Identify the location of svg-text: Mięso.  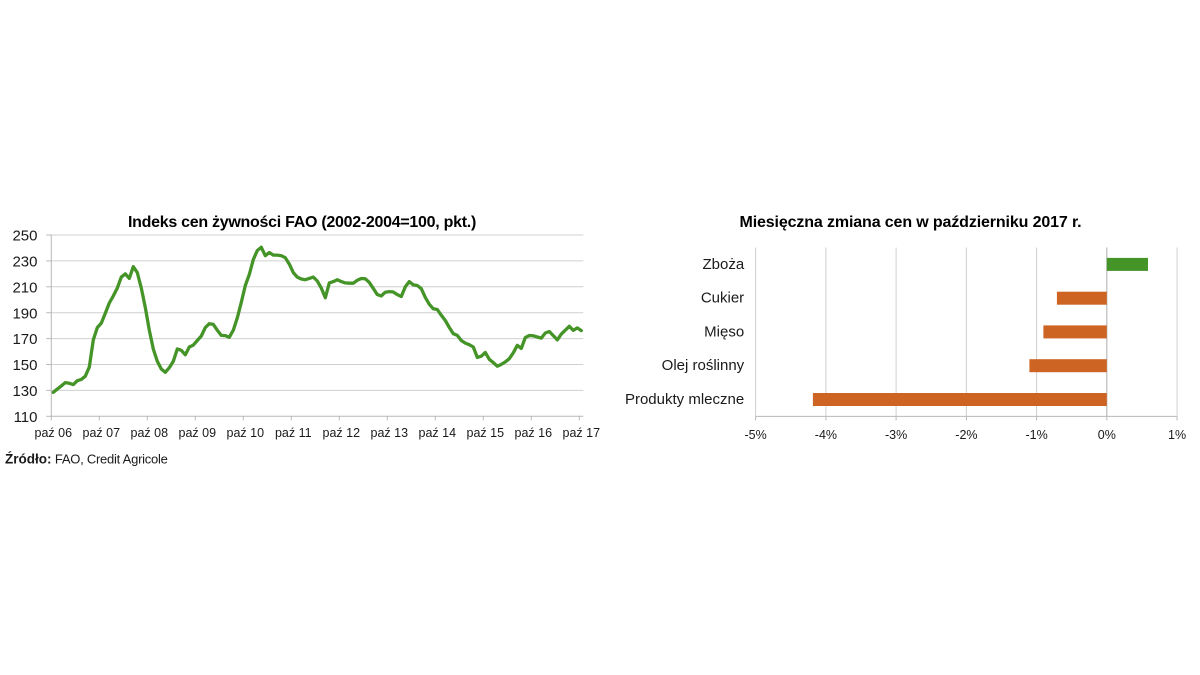
(724, 331).